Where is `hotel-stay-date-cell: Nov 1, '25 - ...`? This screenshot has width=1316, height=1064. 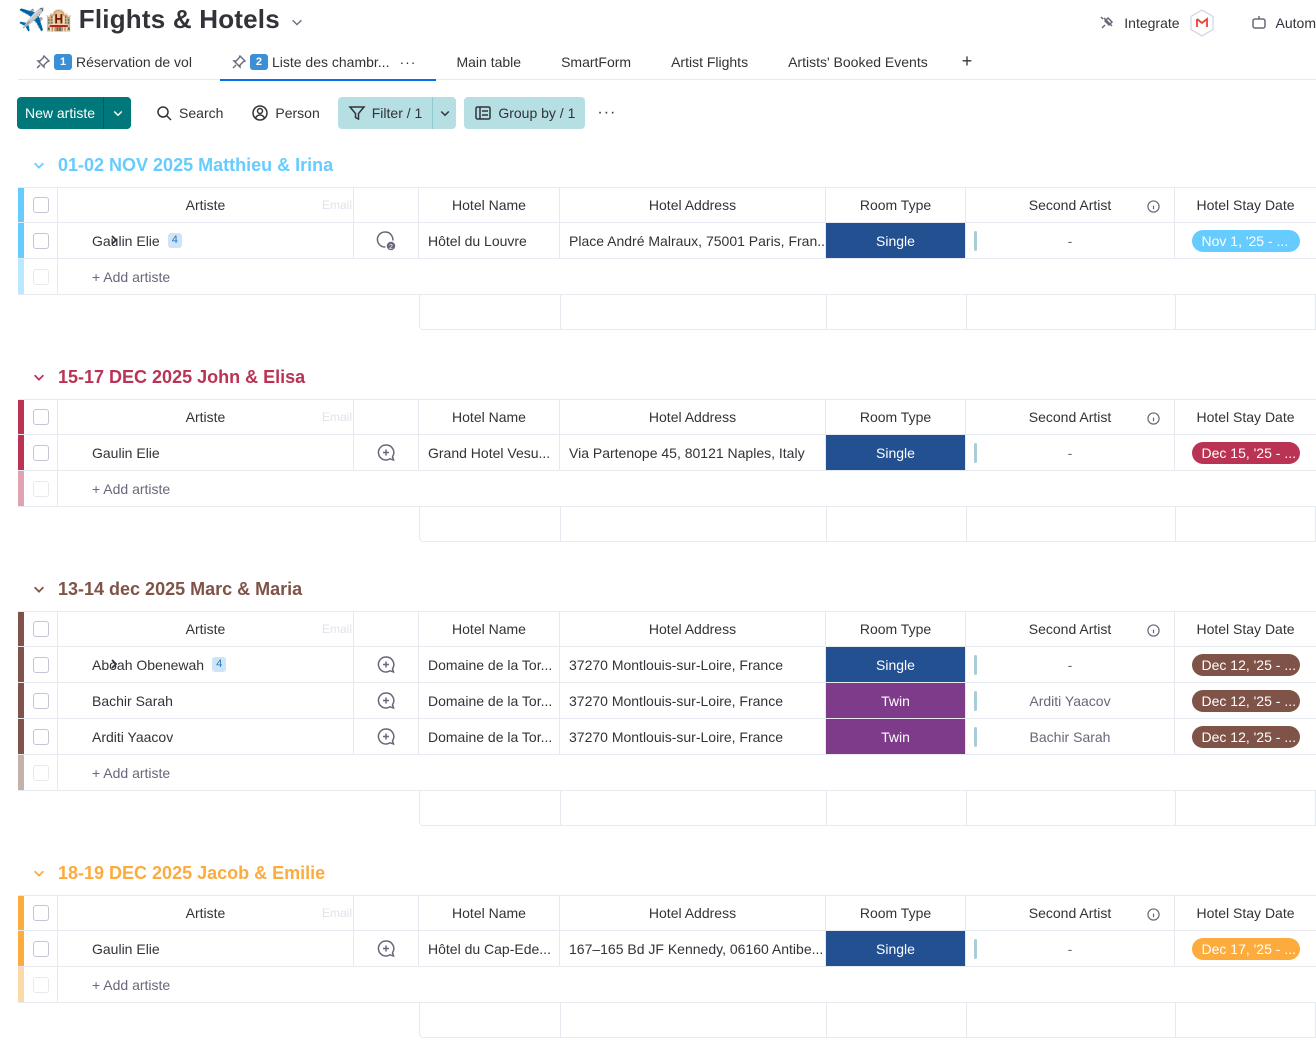
hotel-stay-date-cell: Nov 1, '25 - ... is located at coordinates (1245, 240).